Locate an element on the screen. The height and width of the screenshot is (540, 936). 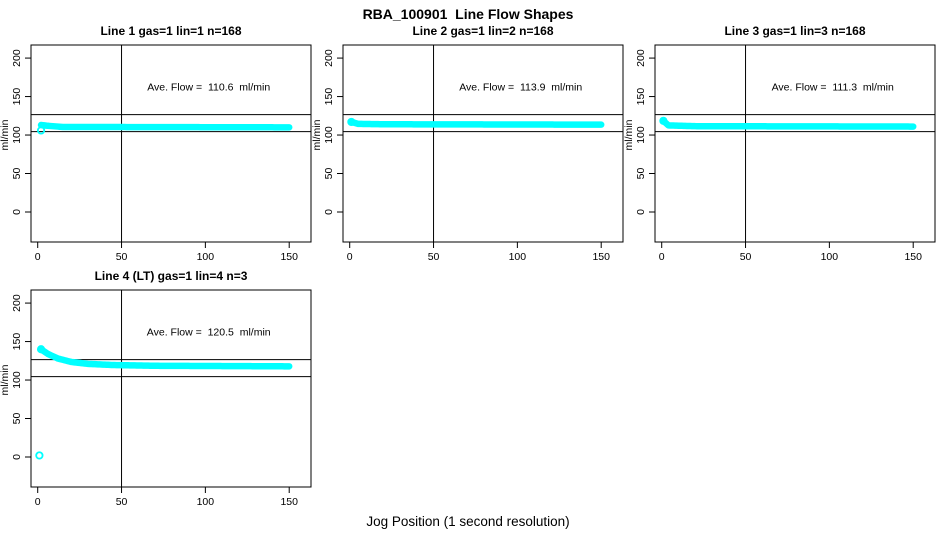
figure-x-axis-label: Jog Position (1 second resolution) is located at coordinates (468, 521).